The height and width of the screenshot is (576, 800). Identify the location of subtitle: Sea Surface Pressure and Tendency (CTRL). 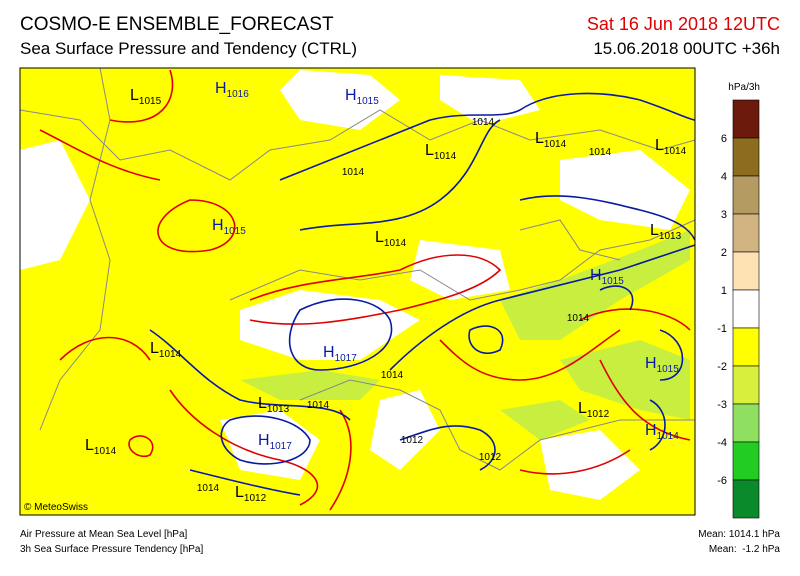
(188, 48).